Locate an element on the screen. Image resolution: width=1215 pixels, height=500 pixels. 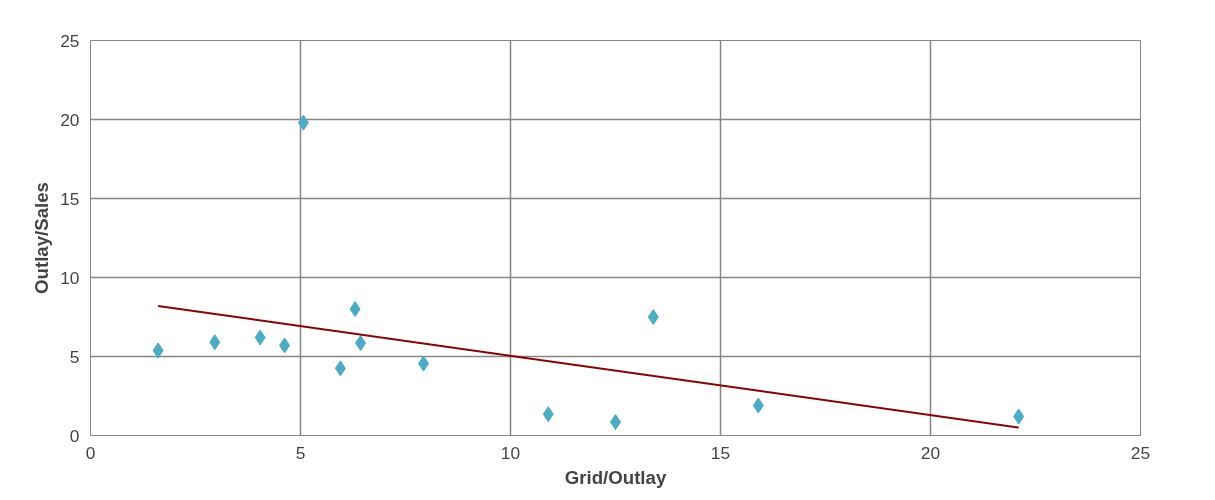
x-tick-label: 0 is located at coordinates (90, 452).